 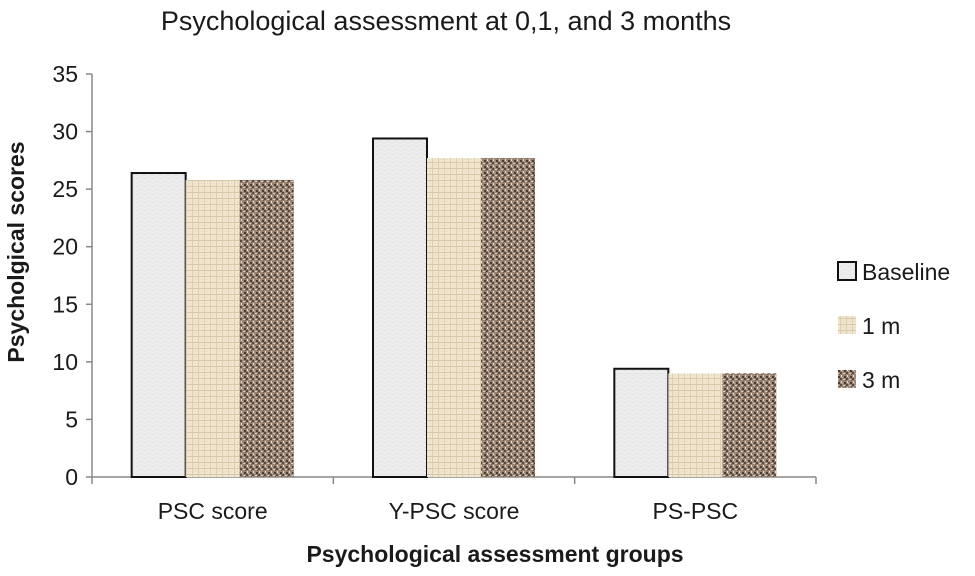 I want to click on x-ticks, so click(x=454, y=480).